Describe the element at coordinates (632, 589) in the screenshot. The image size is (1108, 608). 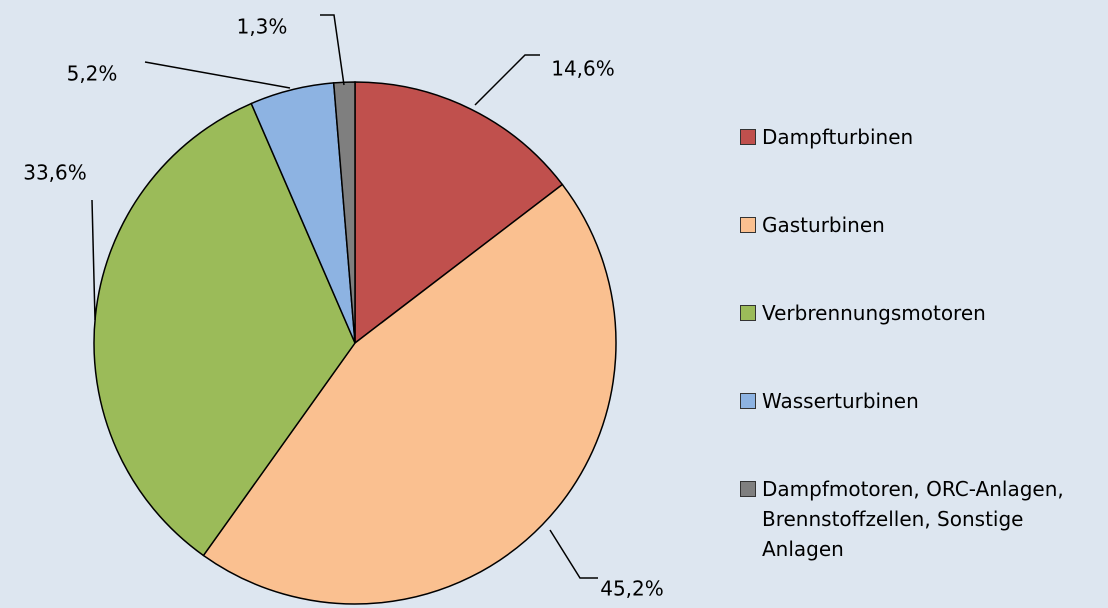
I see `data-label: 45,2%` at that location.